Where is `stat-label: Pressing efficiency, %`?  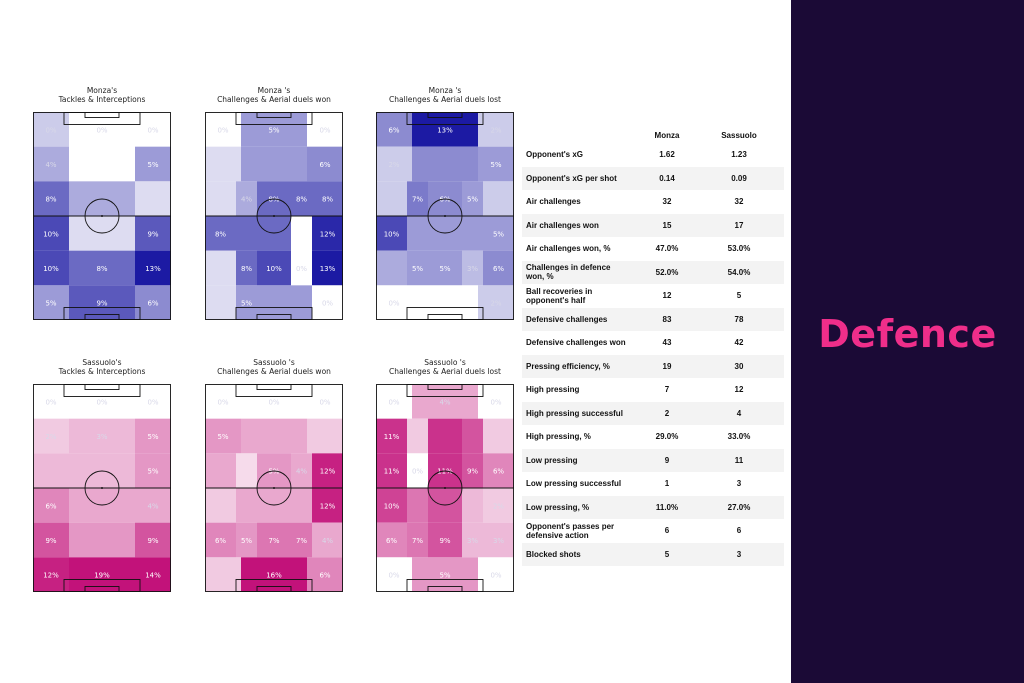 stat-label: Pressing efficiency, % is located at coordinates (568, 366).